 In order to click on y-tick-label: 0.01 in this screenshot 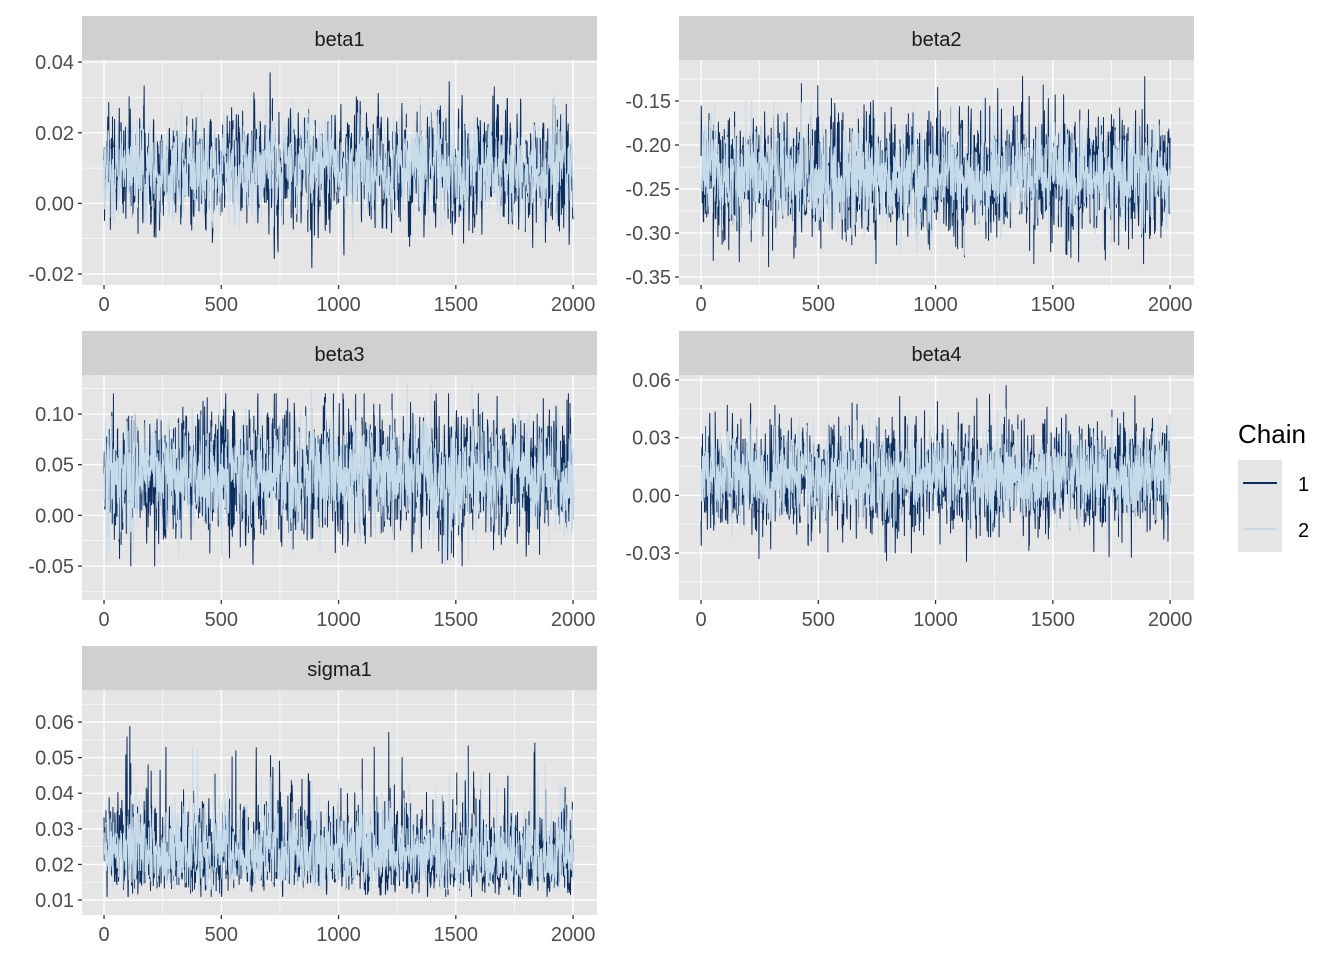, I will do `click(54, 901)`.